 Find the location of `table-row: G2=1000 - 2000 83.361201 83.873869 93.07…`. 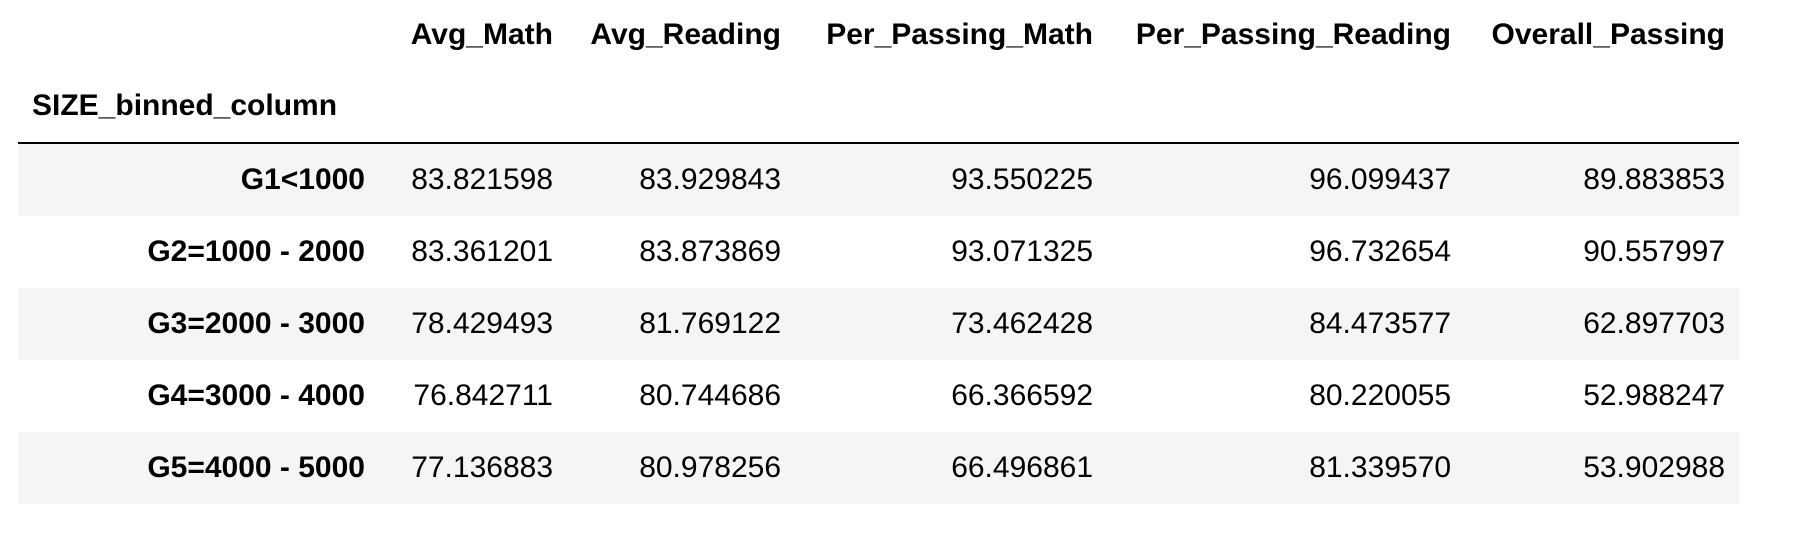

table-row: G2=1000 - 2000 83.361201 83.873869 93.07… is located at coordinates (878, 252).